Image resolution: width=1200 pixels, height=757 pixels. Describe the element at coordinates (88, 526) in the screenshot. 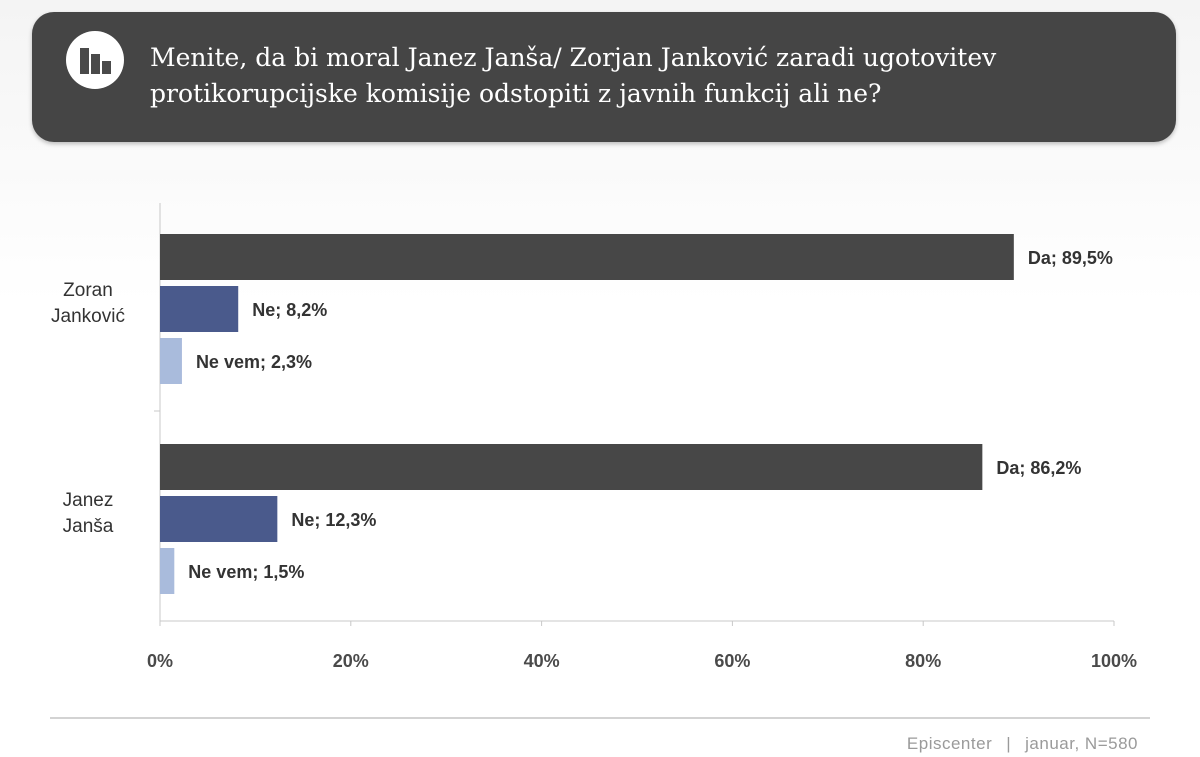

I see `category-label: Janša` at that location.